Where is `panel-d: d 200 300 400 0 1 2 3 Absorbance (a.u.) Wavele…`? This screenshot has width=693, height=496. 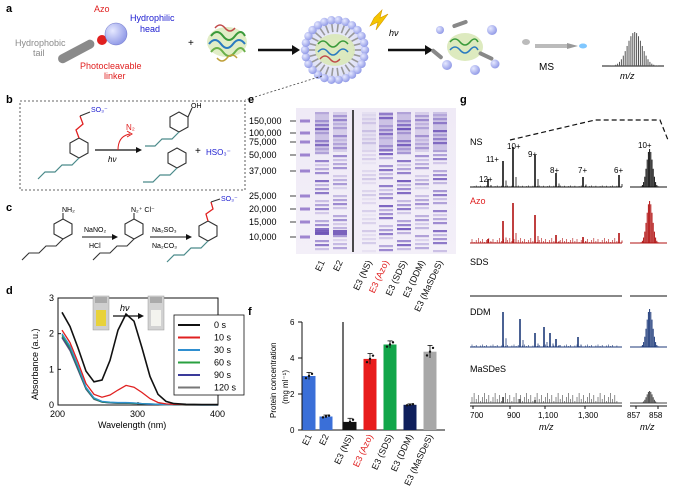
panel-d: d 200 300 400 0 1 2 3 Absorbance (a.u.) Wavele… is located at coordinates (125, 357).